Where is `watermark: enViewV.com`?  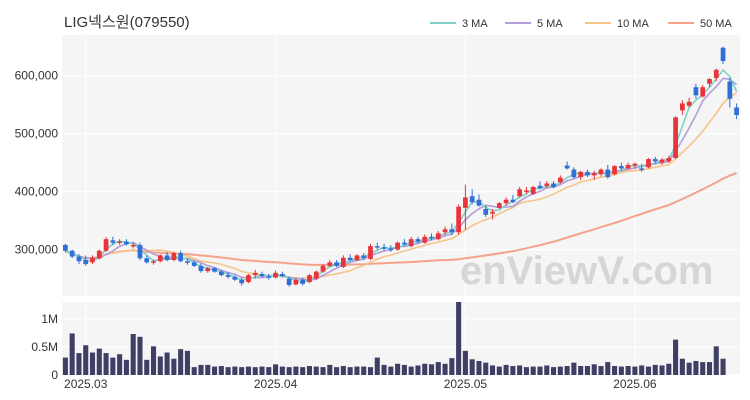
watermark: enViewV.com is located at coordinates (586, 271).